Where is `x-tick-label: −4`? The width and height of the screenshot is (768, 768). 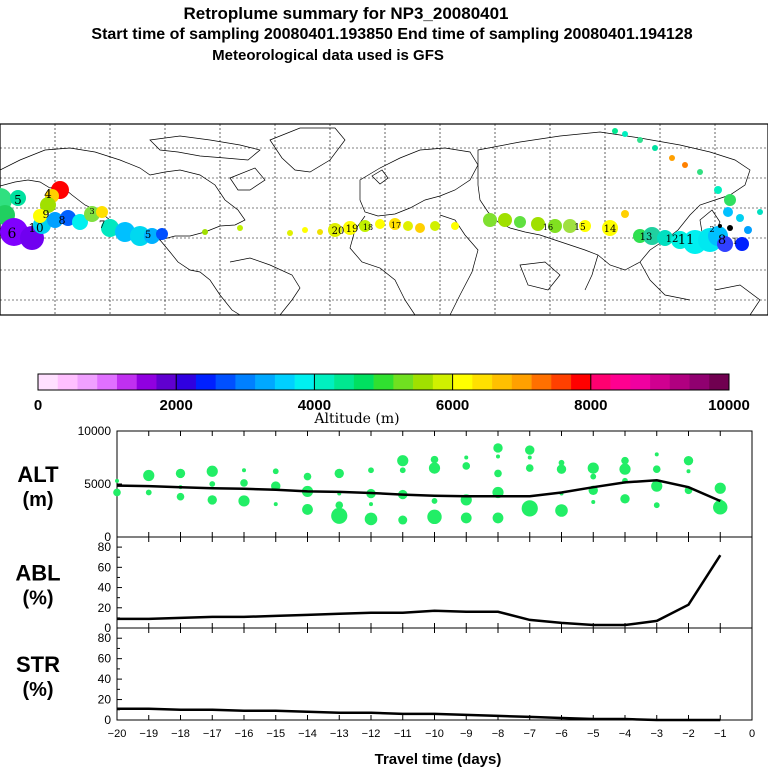
x-tick-label: −4 is located at coordinates (625, 734).